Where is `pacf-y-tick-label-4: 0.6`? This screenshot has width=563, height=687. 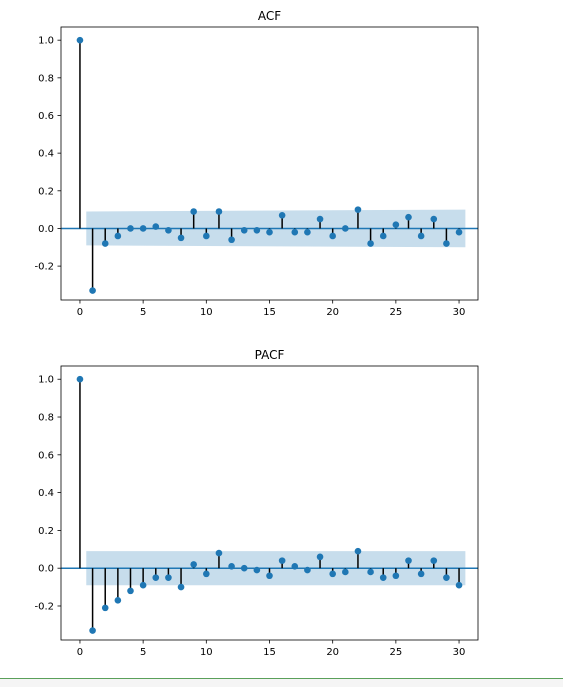
pacf-y-tick-label-4: 0.6 is located at coordinates (46, 455).